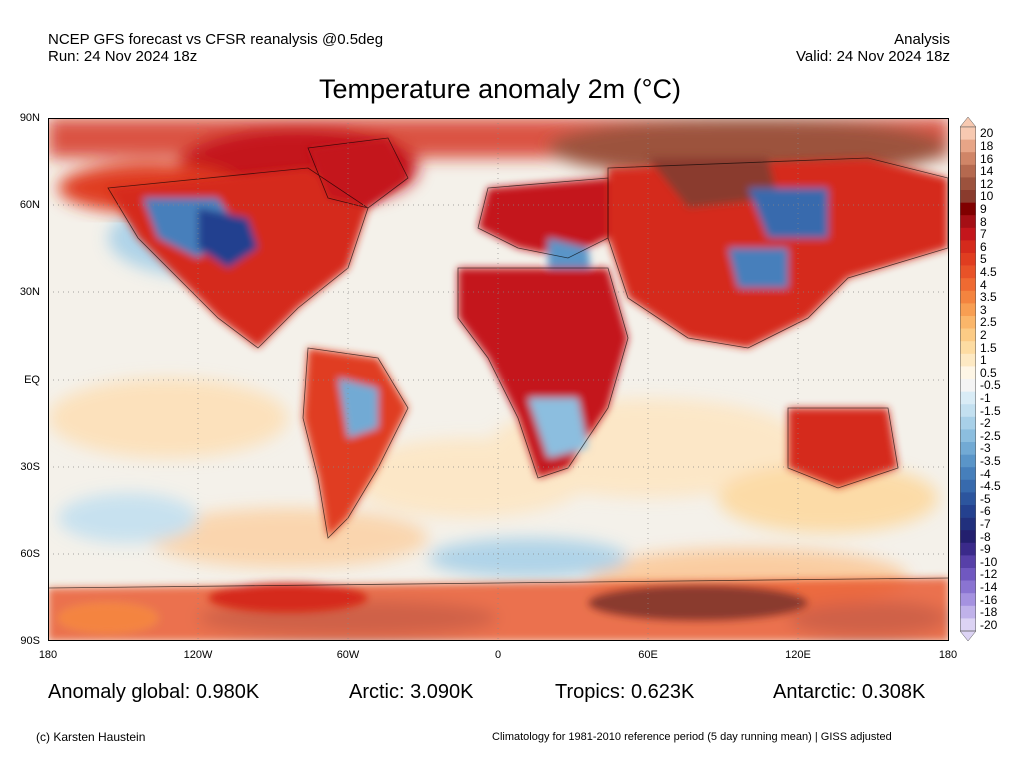 The width and height of the screenshot is (1024, 768). I want to click on lat-label-30n: 30N, so click(29, 292).